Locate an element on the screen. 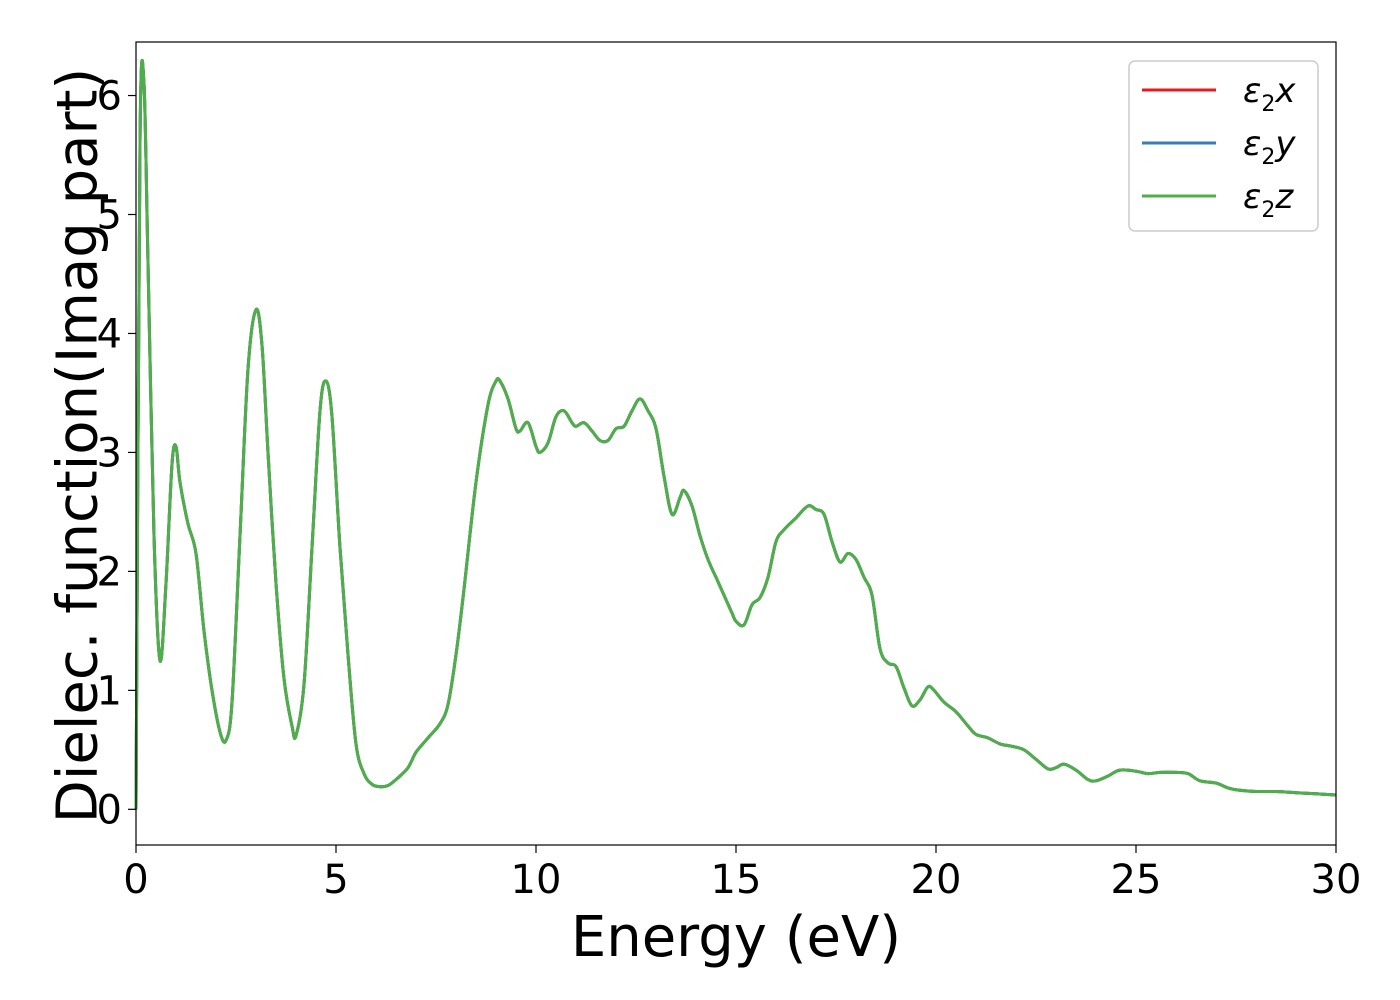  legend-label-x-base: ε is located at coordinates (1252, 91).